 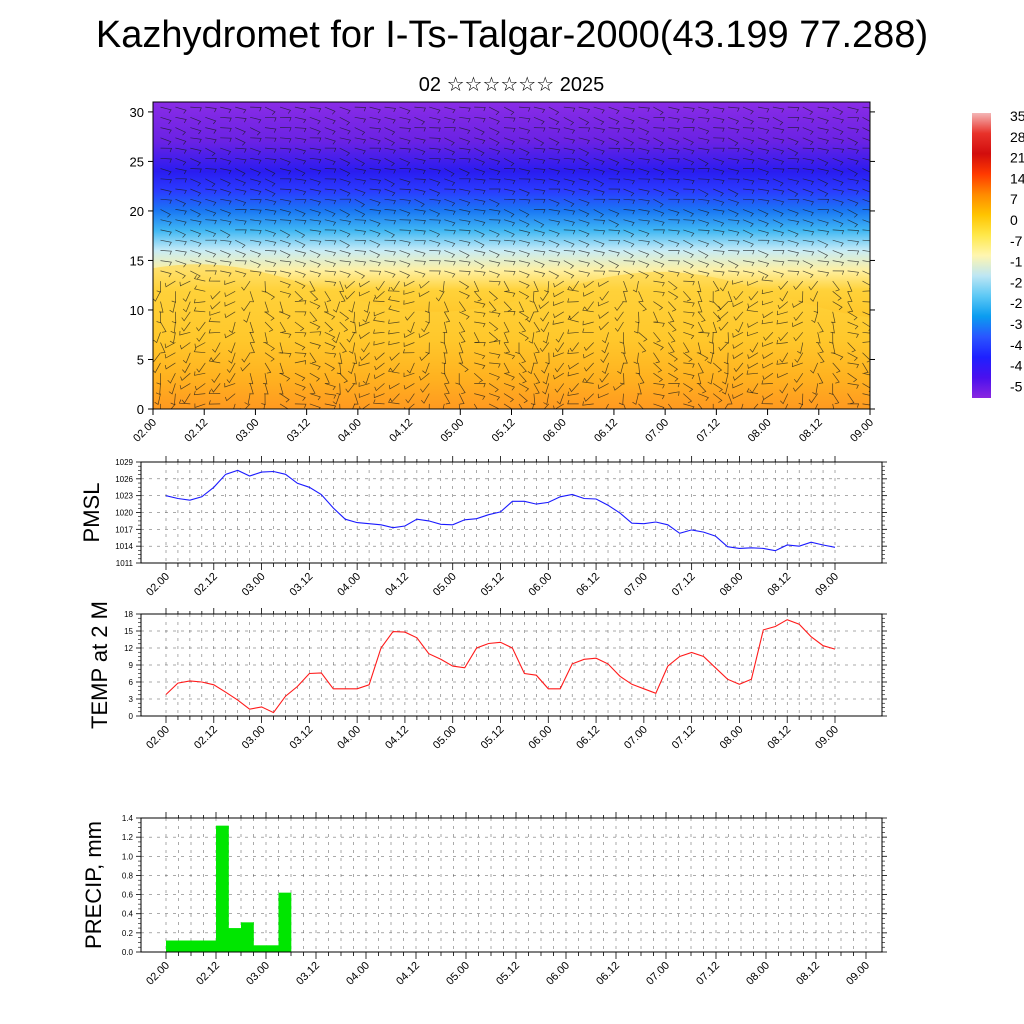 What do you see at coordinates (504, 431) in the screenshot?
I see `x-tick-label: 05.12` at bounding box center [504, 431].